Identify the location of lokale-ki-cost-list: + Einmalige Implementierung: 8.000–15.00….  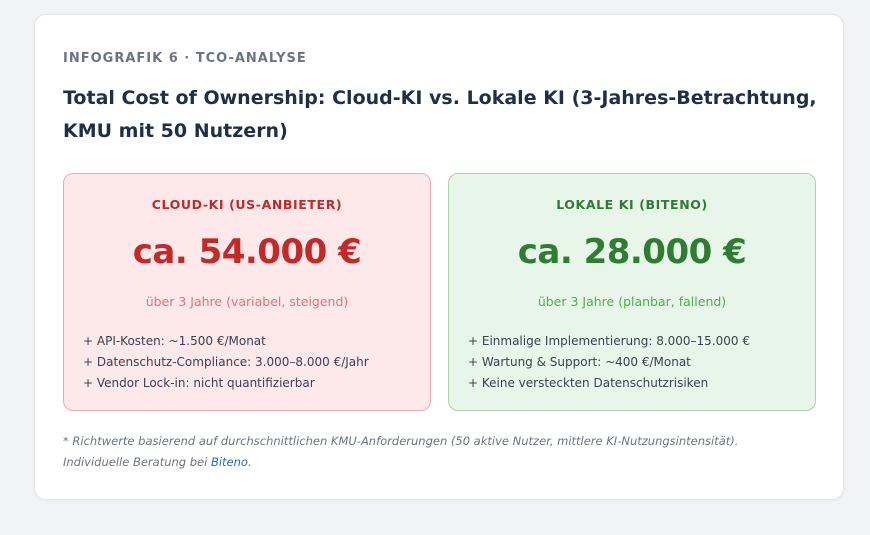
(609, 362).